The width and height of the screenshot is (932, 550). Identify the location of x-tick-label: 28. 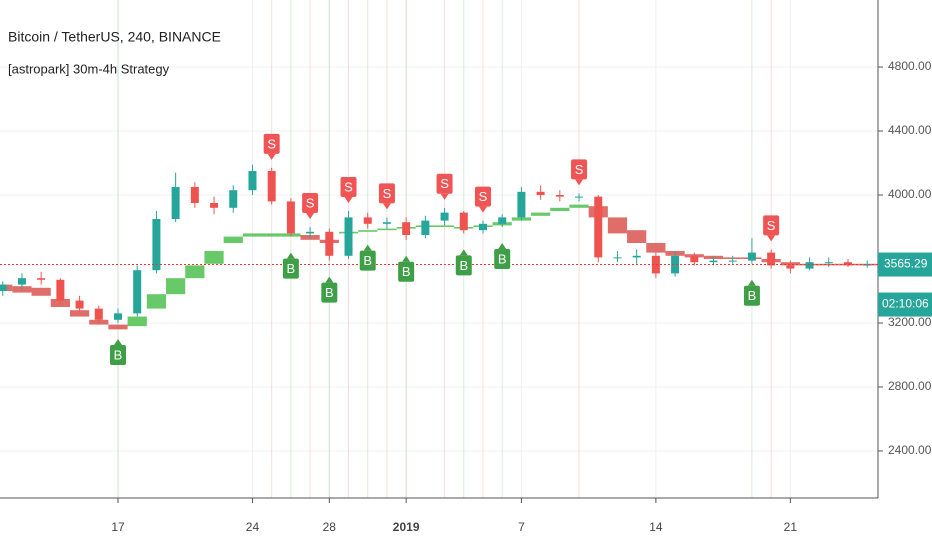
(330, 527).